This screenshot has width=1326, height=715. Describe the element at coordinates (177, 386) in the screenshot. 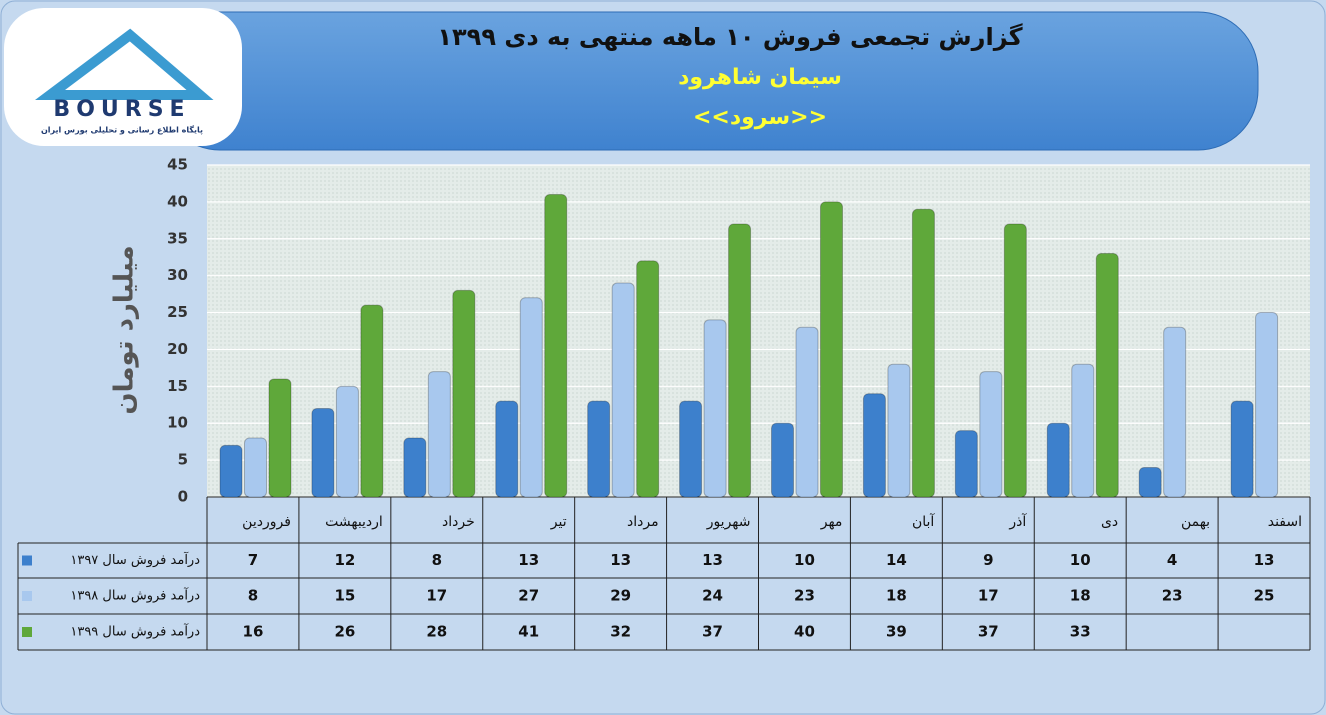

I see `y-tick-label: 15` at that location.